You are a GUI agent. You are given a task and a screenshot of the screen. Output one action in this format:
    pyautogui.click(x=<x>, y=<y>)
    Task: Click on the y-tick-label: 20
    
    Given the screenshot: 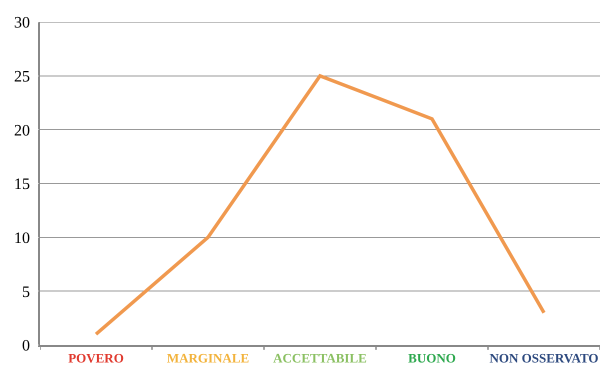 What is the action you would take?
    pyautogui.click(x=22, y=131)
    